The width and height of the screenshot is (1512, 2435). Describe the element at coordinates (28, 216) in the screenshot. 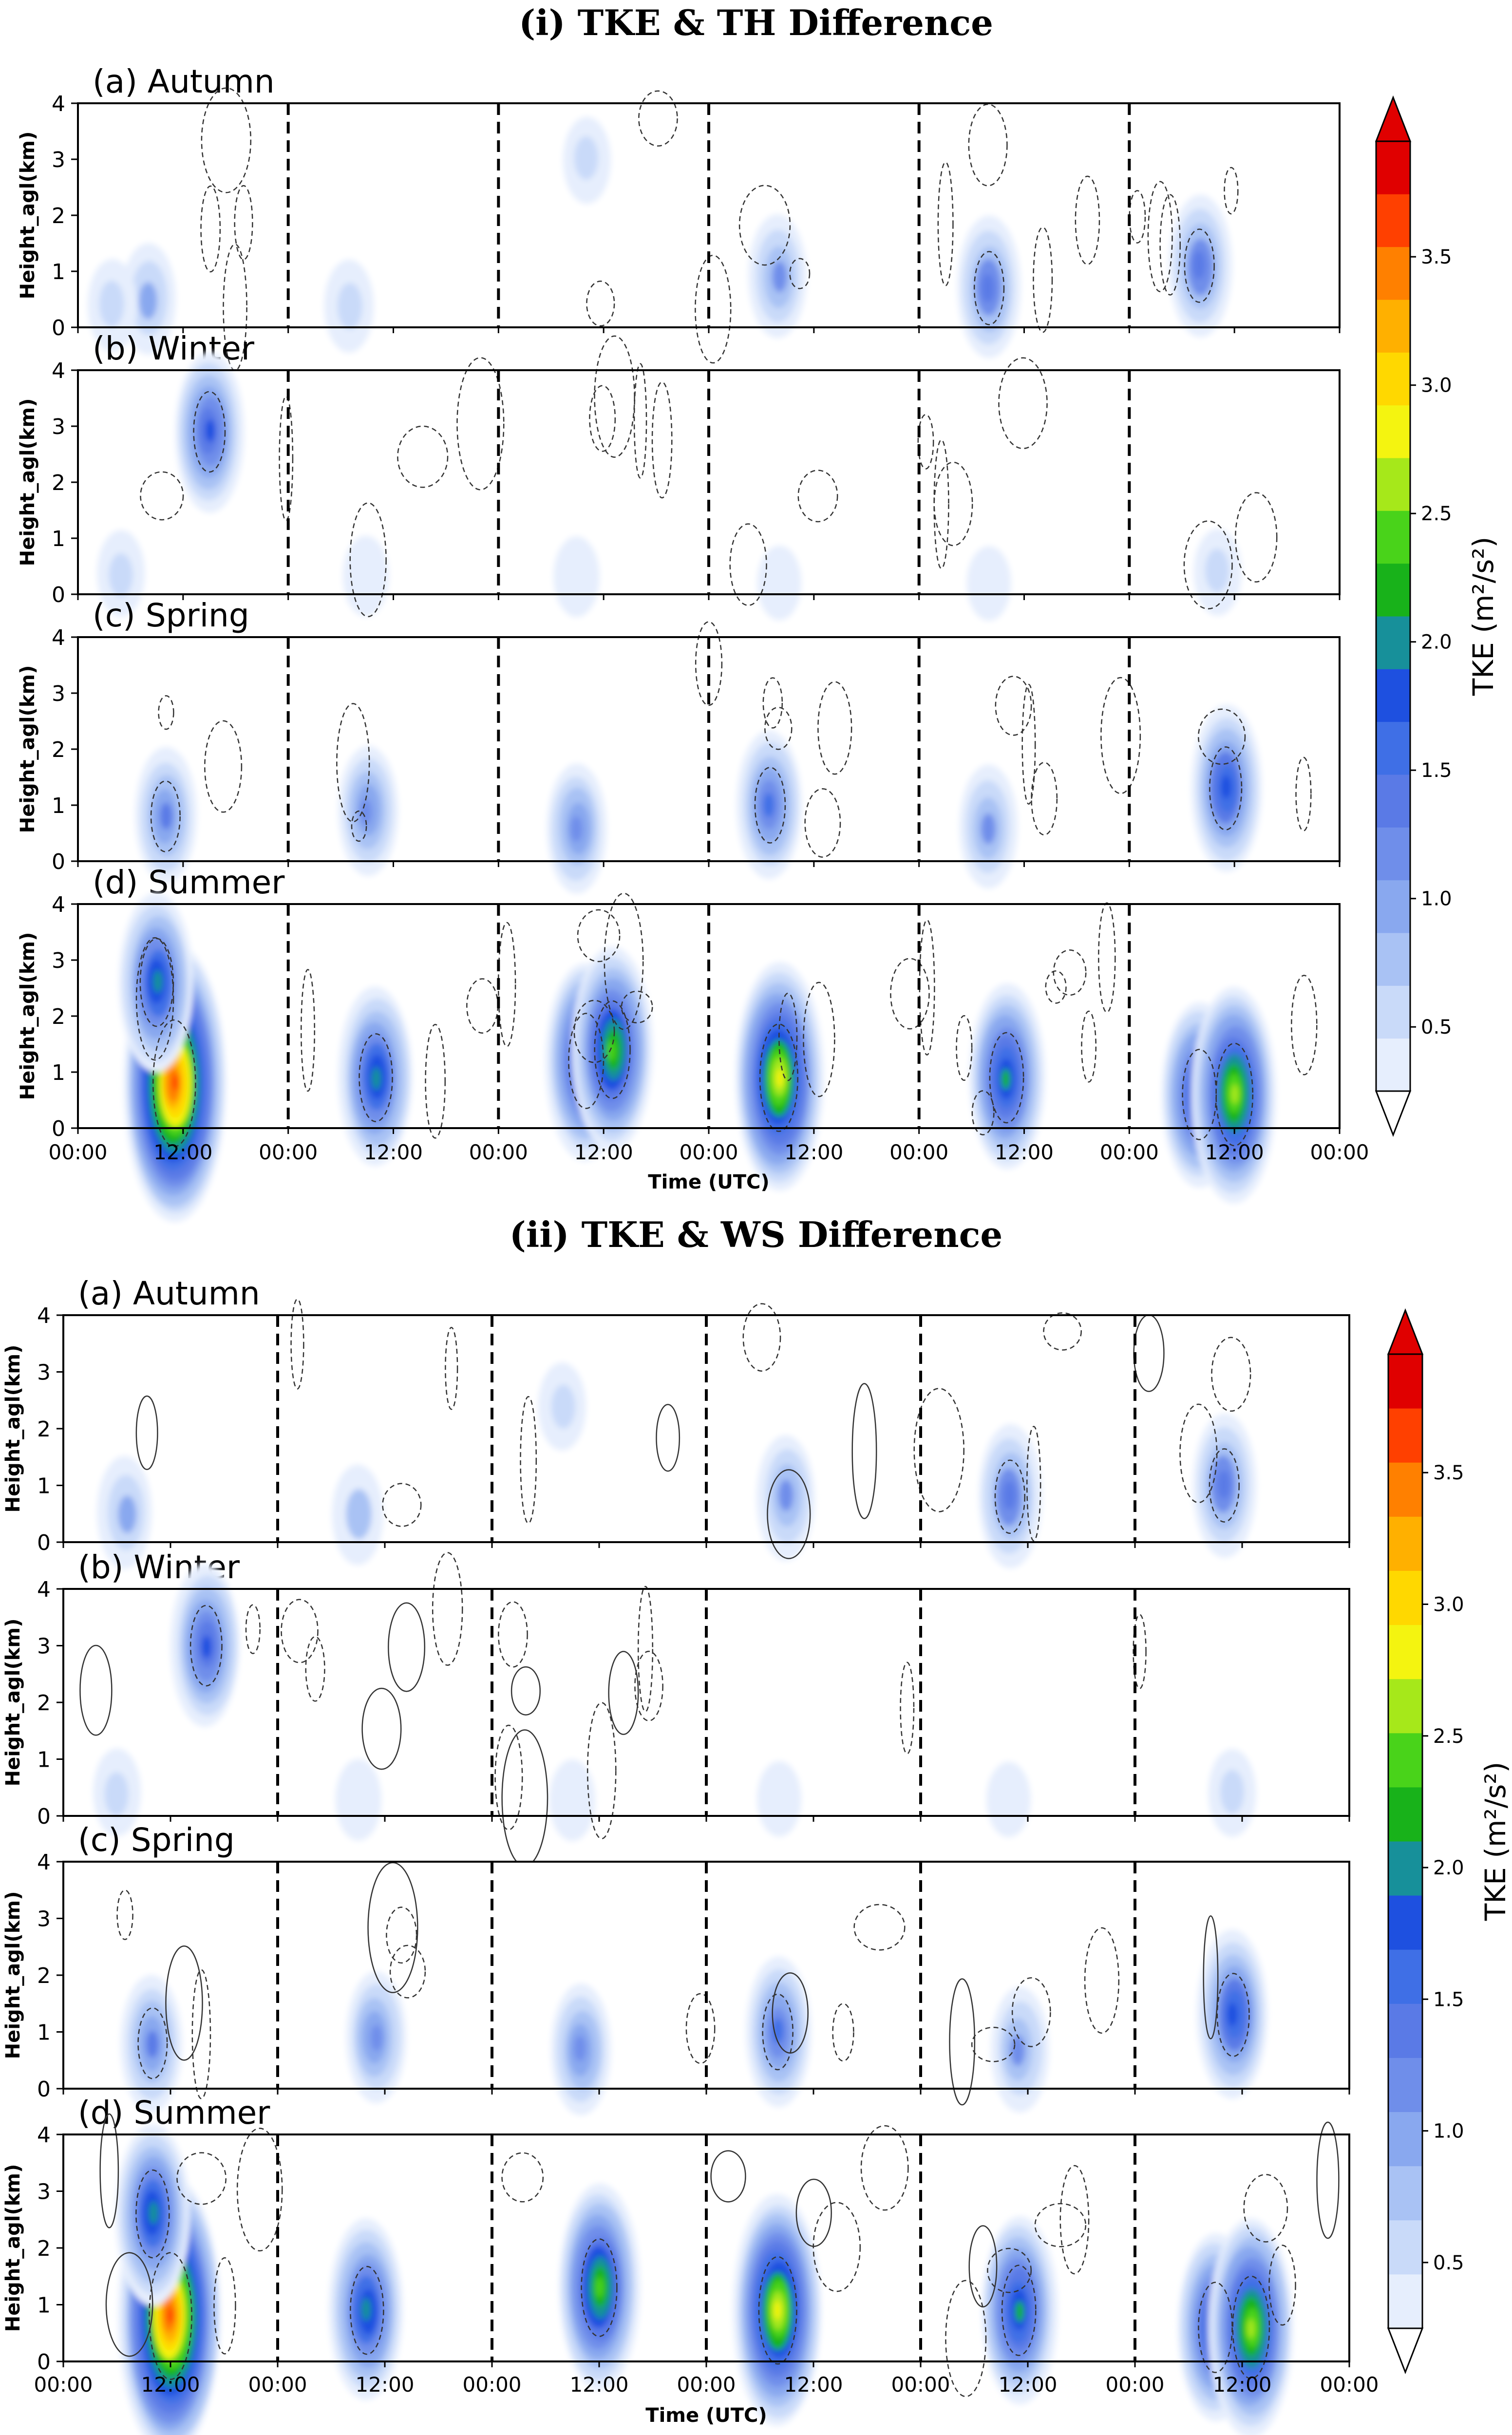

I see `y-axis-label: Height_agl(km)` at that location.